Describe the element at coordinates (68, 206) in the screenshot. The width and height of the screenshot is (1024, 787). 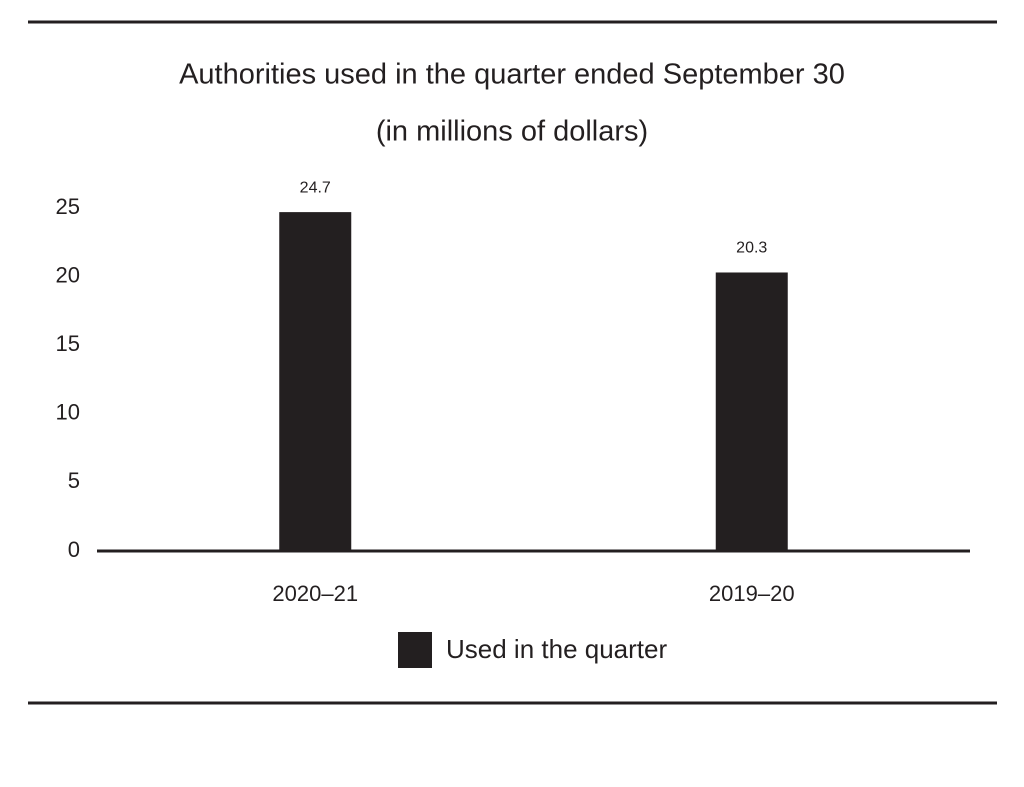
I see `y-tick-label: 25` at that location.